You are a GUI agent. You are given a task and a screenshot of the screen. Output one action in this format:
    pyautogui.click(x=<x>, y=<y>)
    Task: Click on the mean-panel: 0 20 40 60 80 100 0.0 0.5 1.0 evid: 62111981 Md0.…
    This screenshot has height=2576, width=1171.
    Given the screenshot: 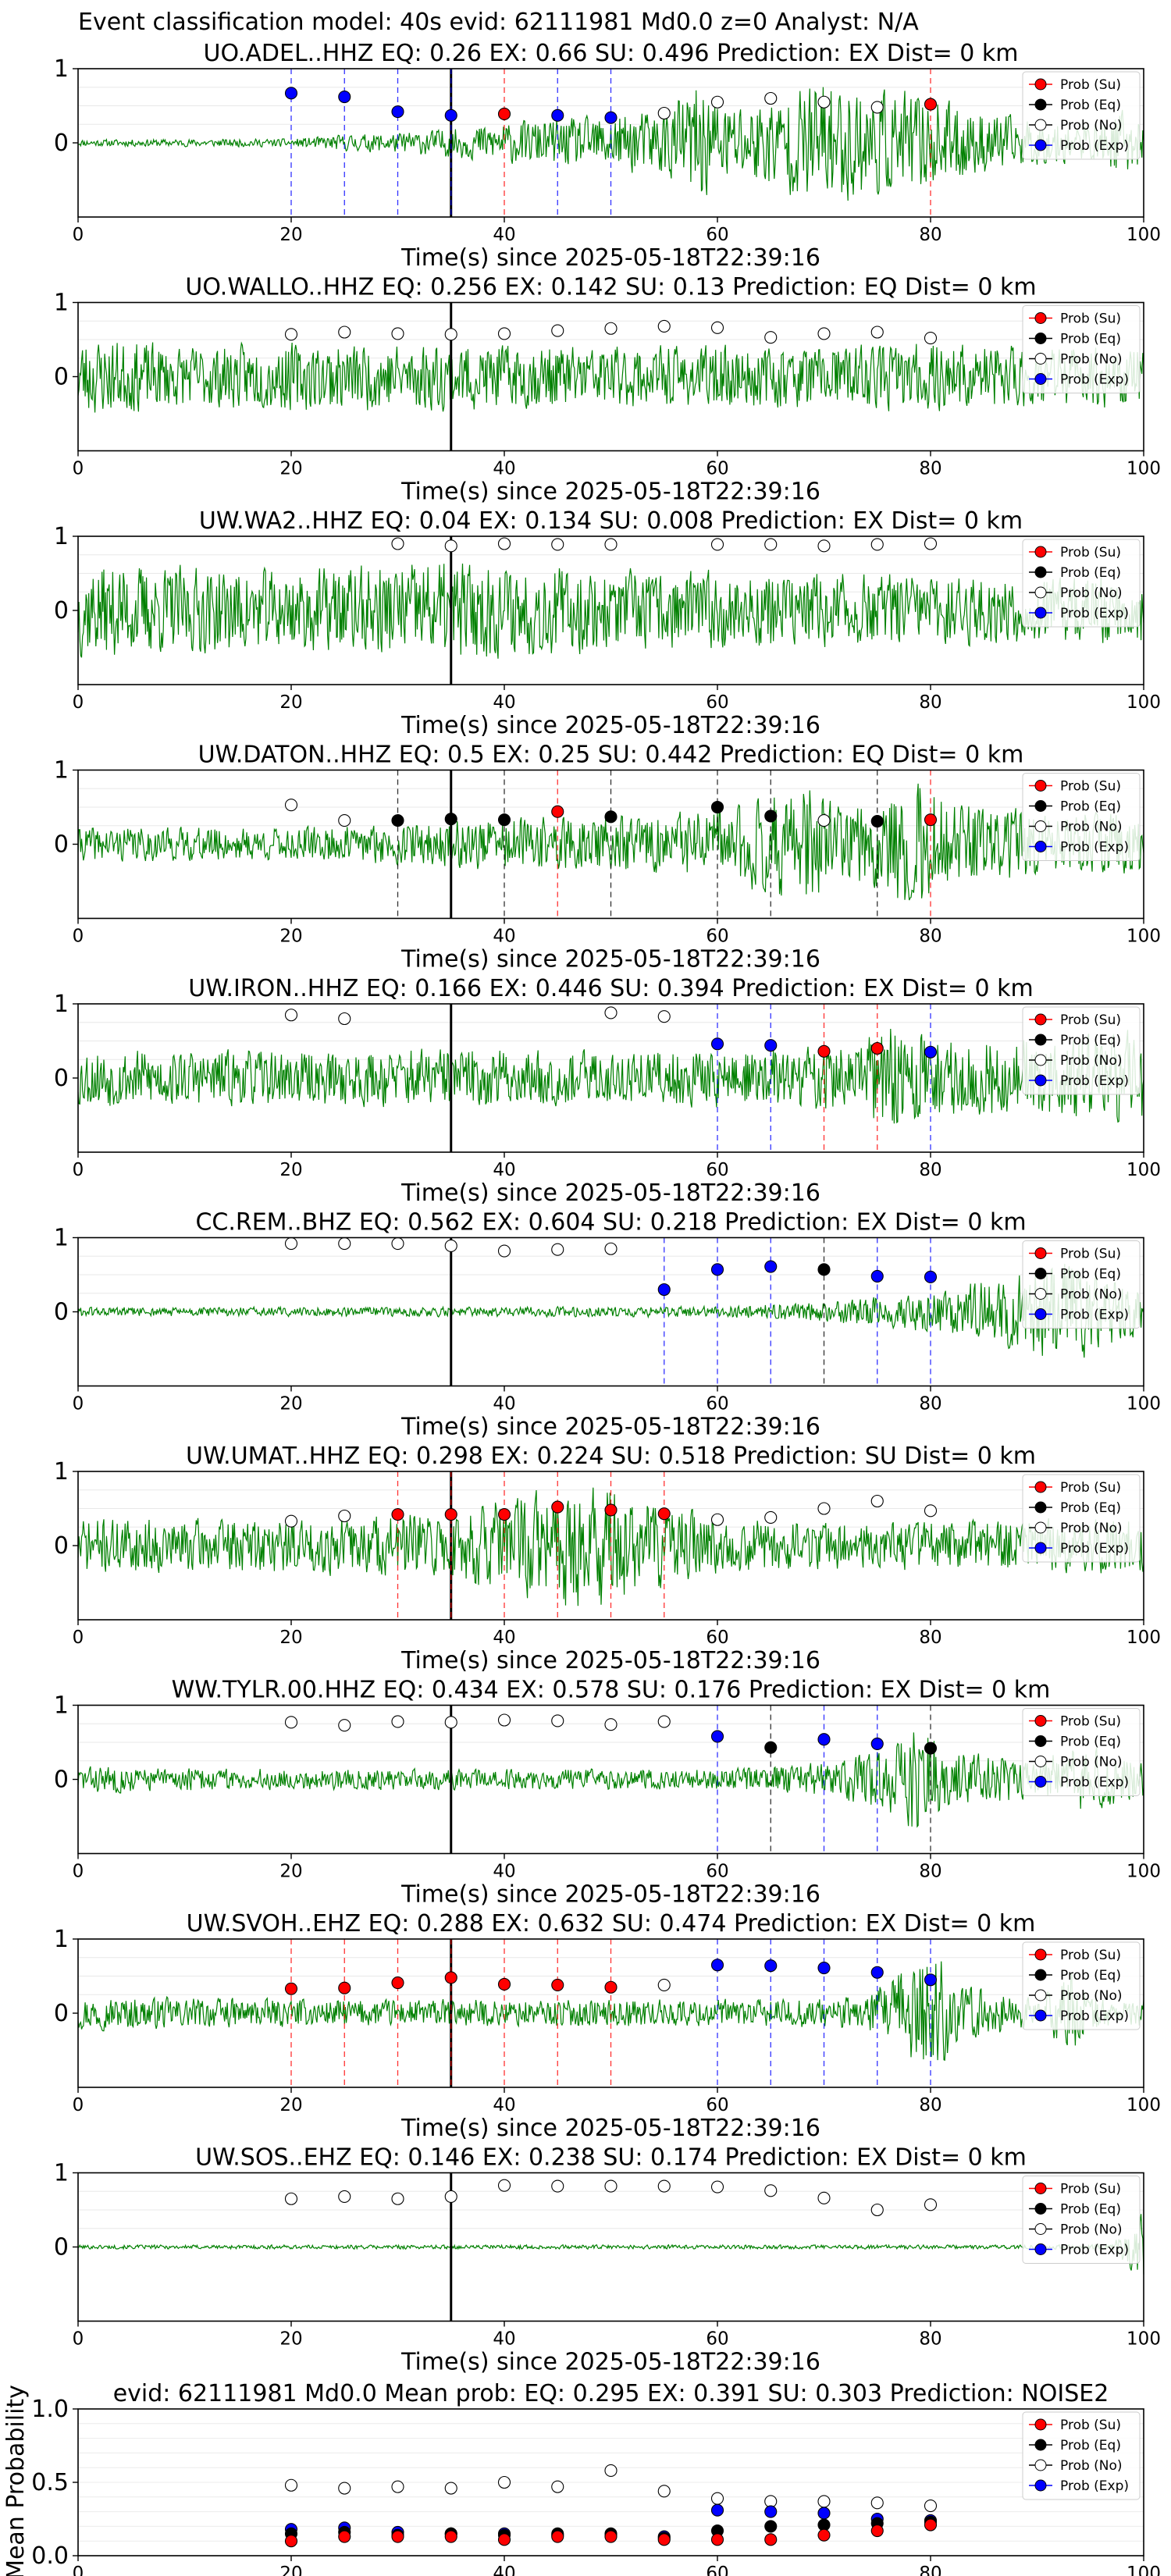 What is the action you would take?
    pyautogui.click(x=581, y=2478)
    